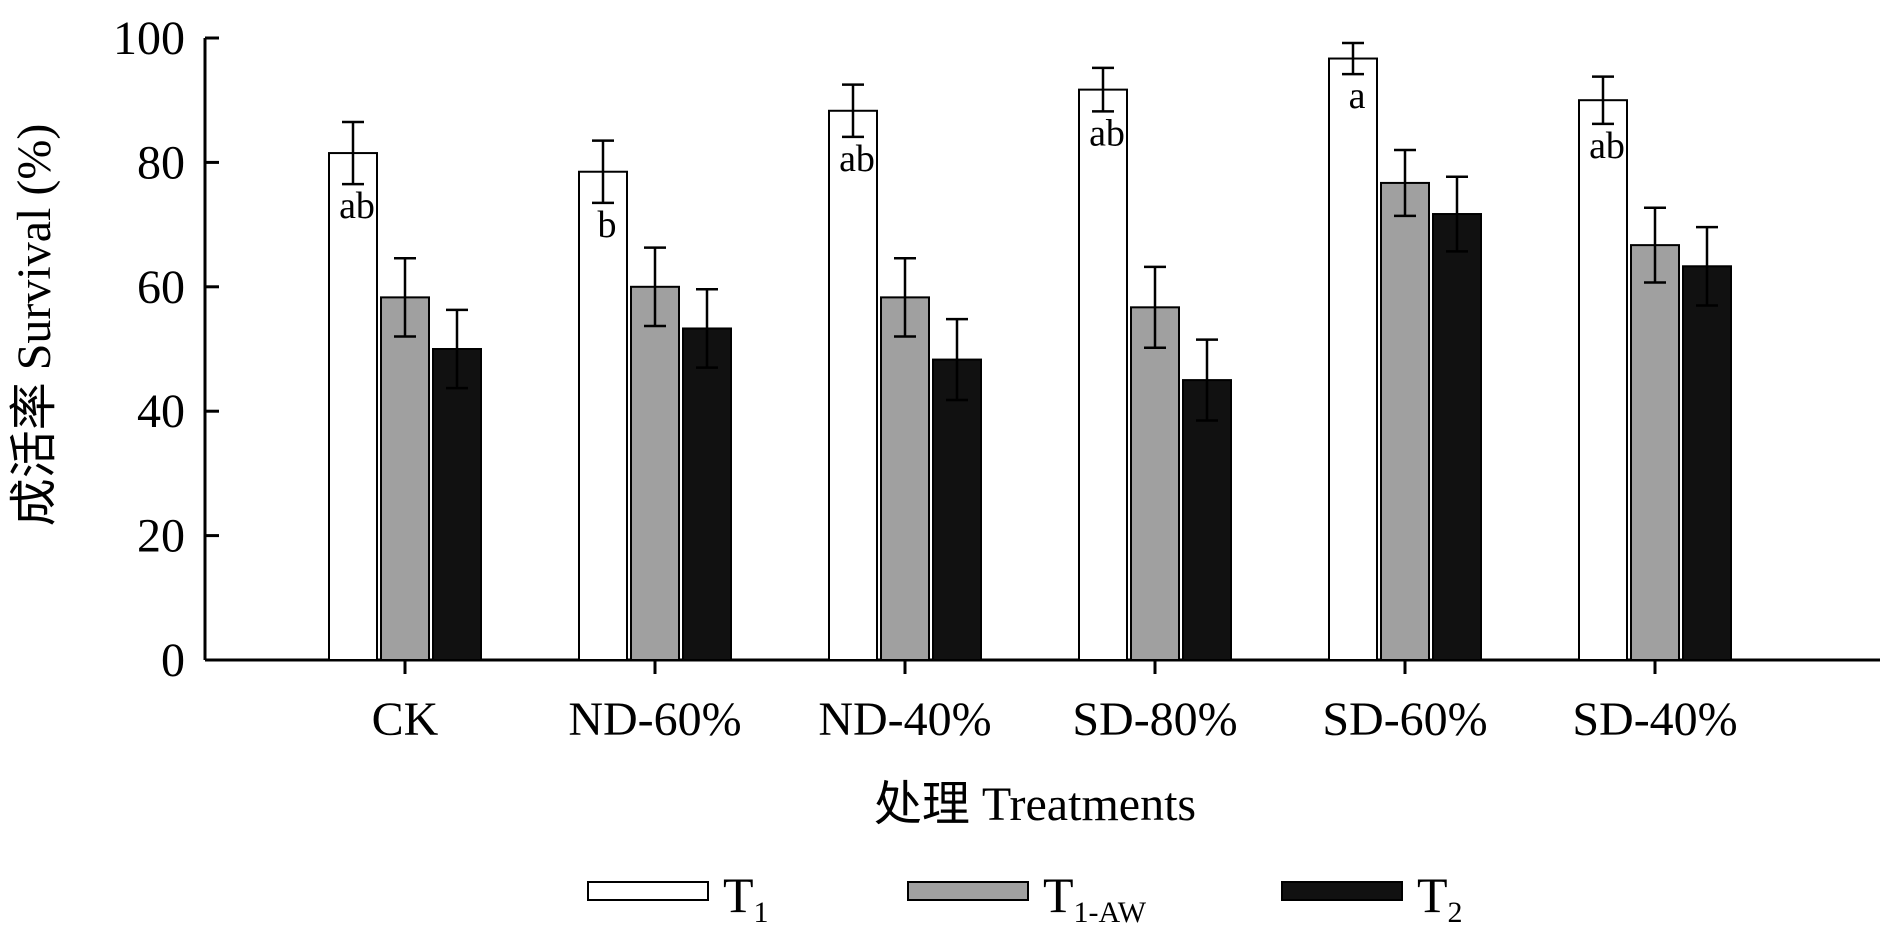  Describe the element at coordinates (761, 912) in the screenshot. I see `legend-label-subscript: 1` at that location.